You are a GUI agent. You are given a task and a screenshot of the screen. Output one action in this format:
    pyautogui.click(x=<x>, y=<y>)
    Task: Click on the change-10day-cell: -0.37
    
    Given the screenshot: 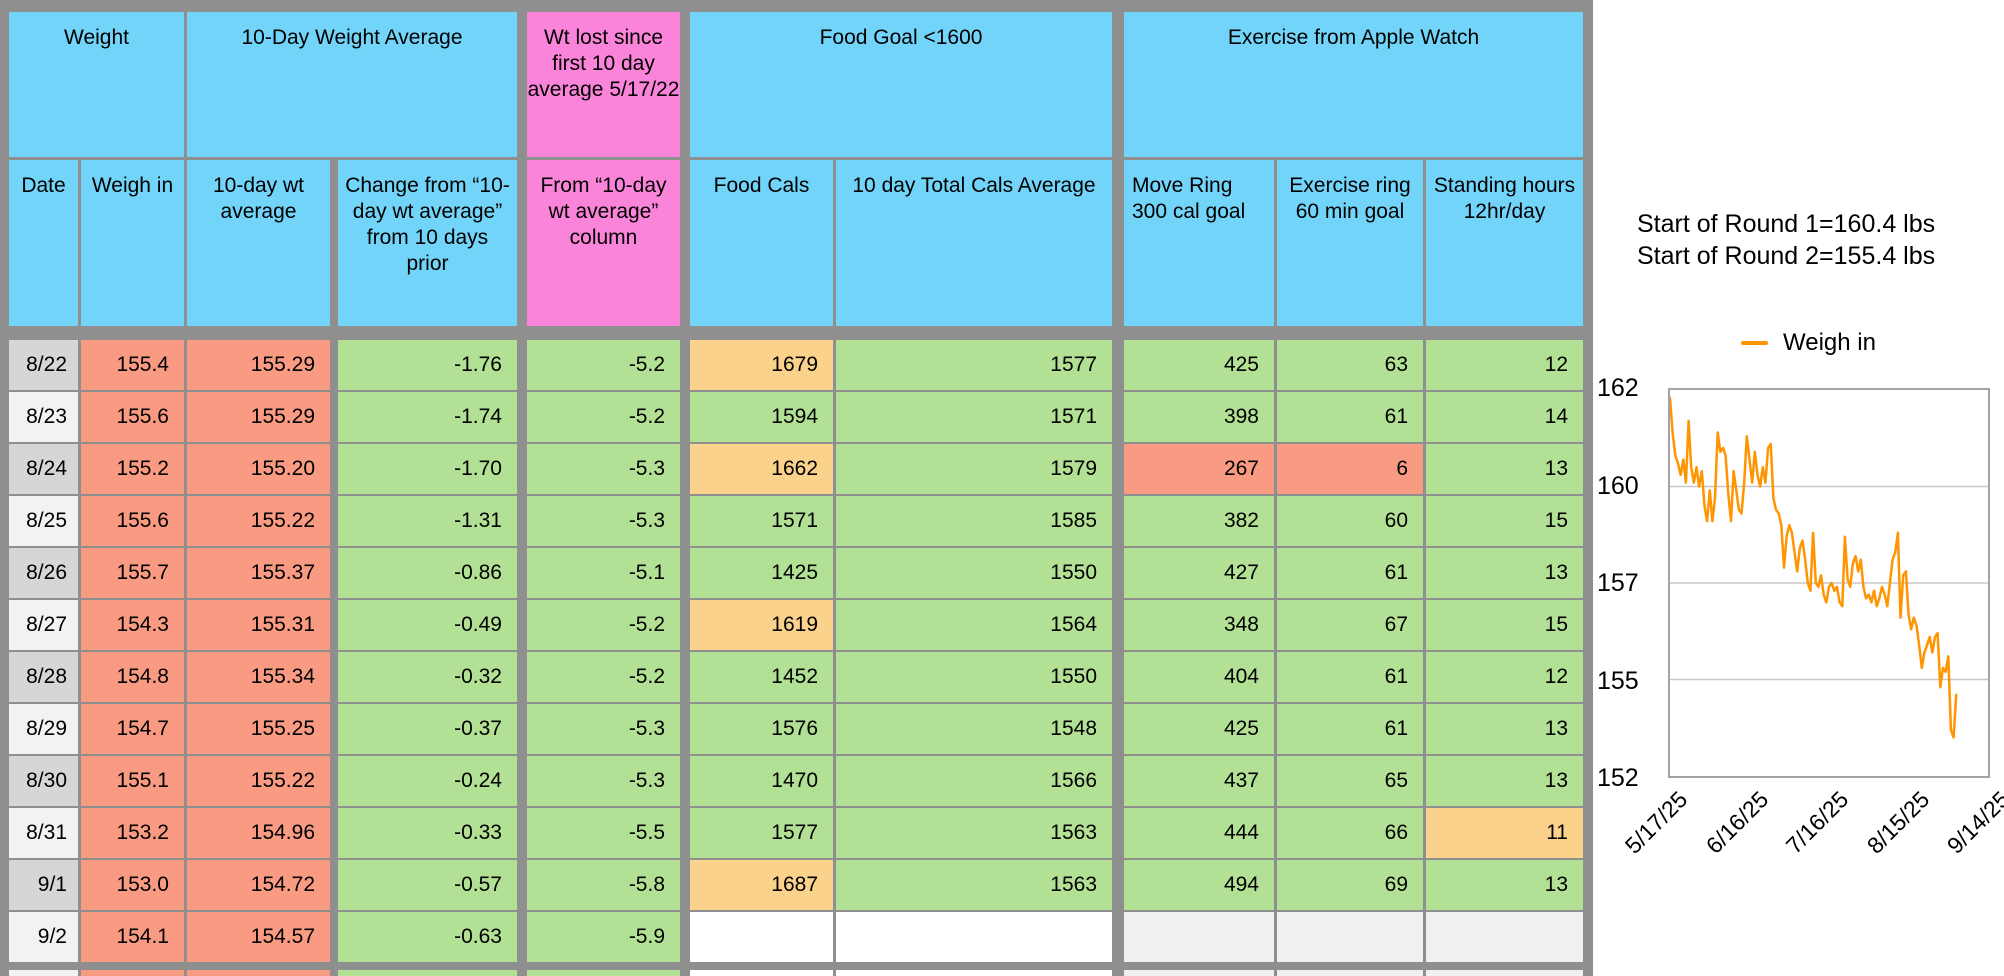 What is the action you would take?
    pyautogui.click(x=427, y=729)
    